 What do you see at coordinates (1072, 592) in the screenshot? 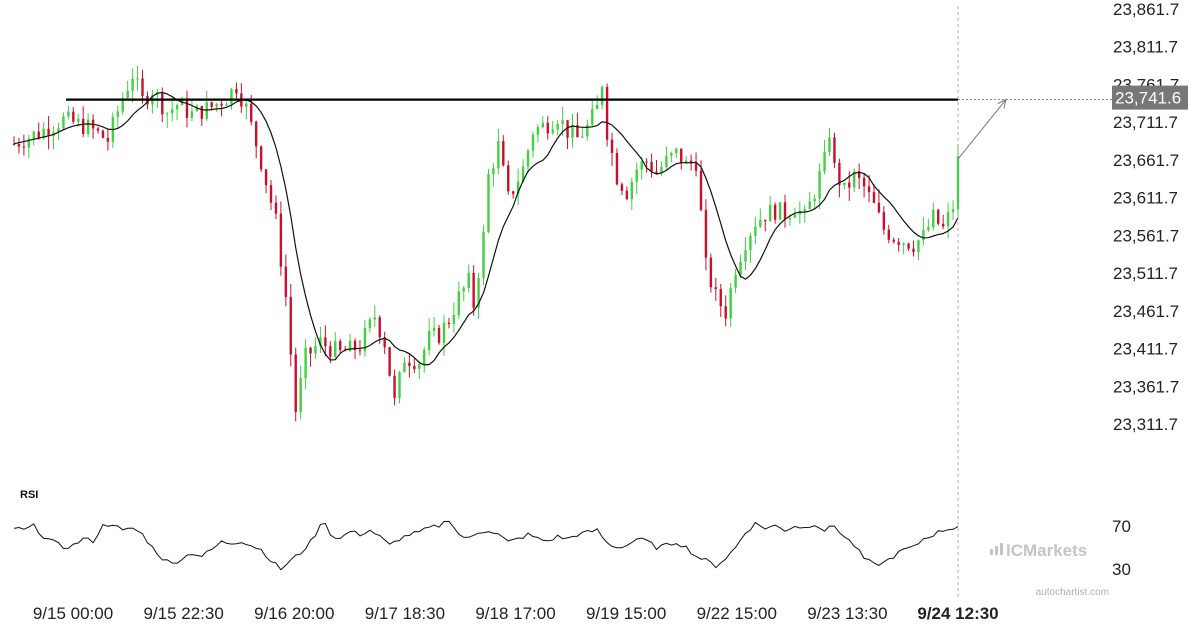
I see `autochartist-credit: autochartist.com` at bounding box center [1072, 592].